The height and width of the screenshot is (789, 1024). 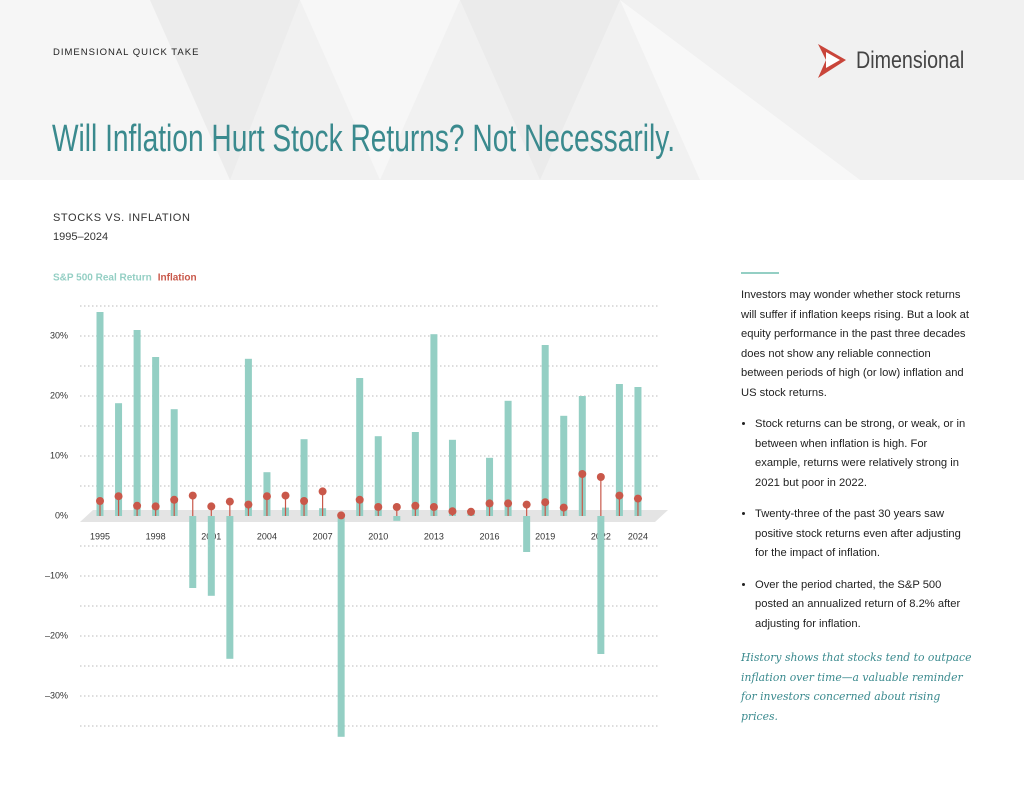 I want to click on x-tick-label: 2010, so click(x=378, y=536).